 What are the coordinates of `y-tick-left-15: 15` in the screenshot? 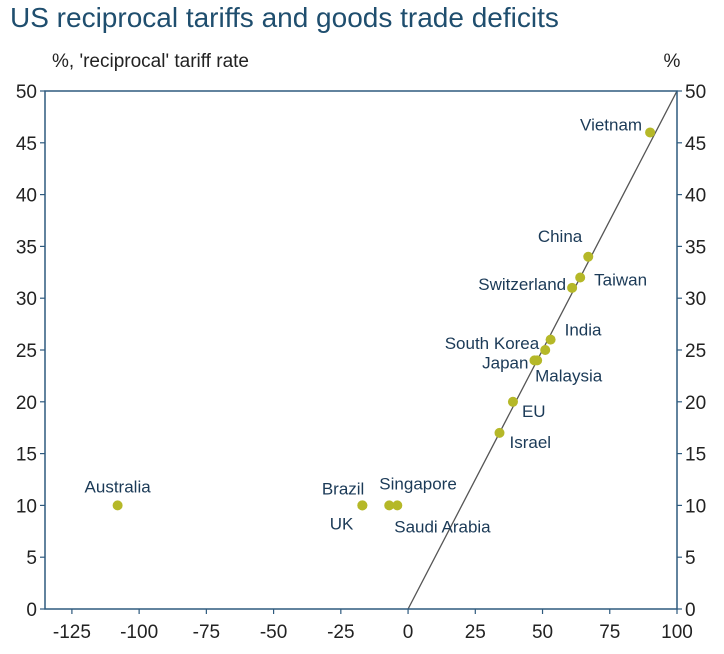 It's located at (26, 455).